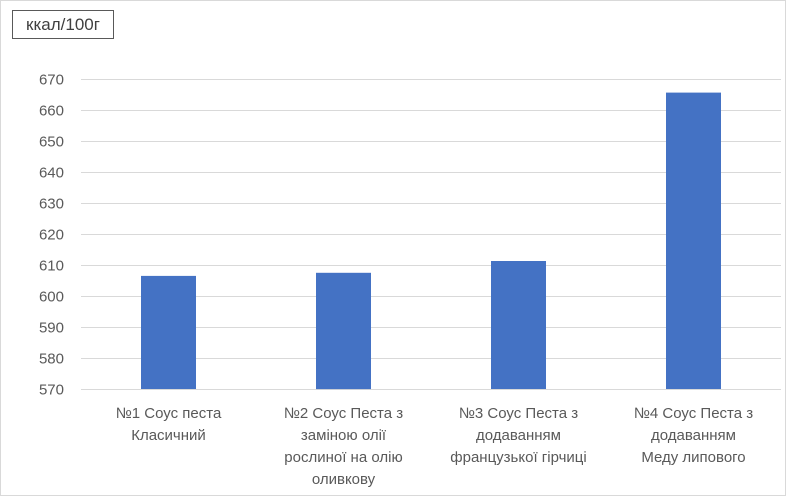 The image size is (786, 497). What do you see at coordinates (693, 457) in the screenshot?
I see `x-category-line: Меду липового` at bounding box center [693, 457].